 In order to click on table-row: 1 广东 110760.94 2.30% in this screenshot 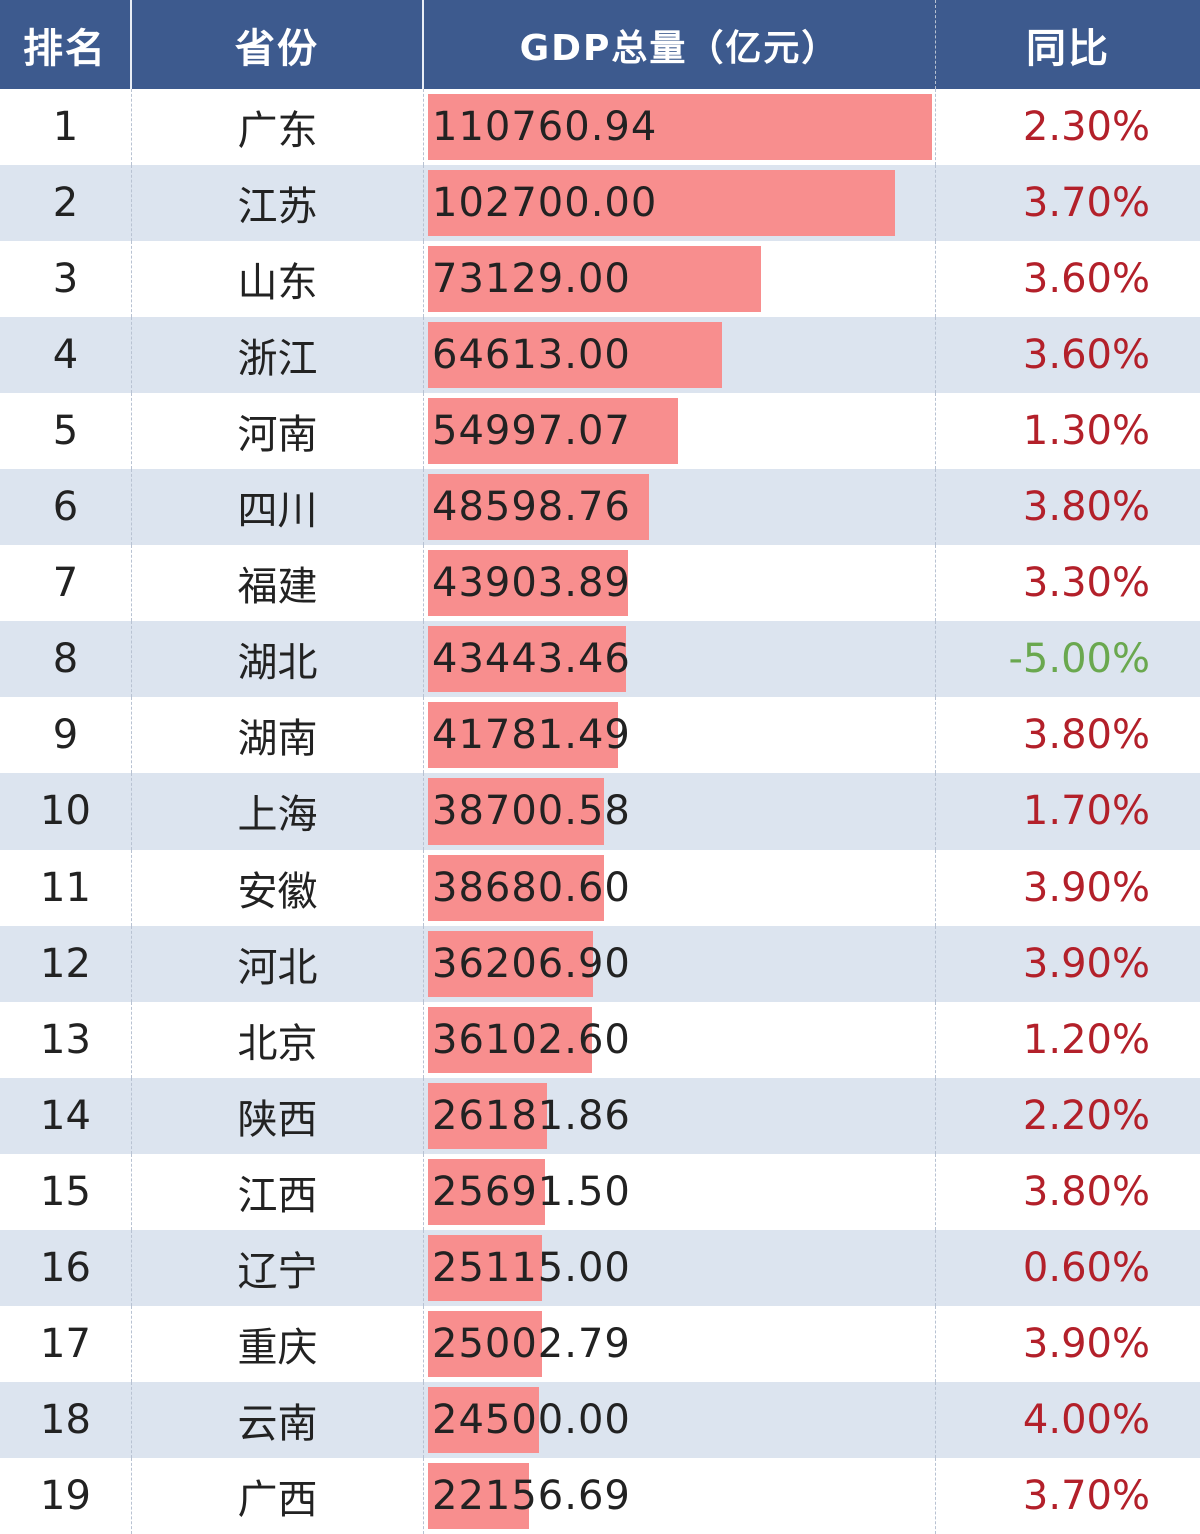, I will do `click(600, 127)`.